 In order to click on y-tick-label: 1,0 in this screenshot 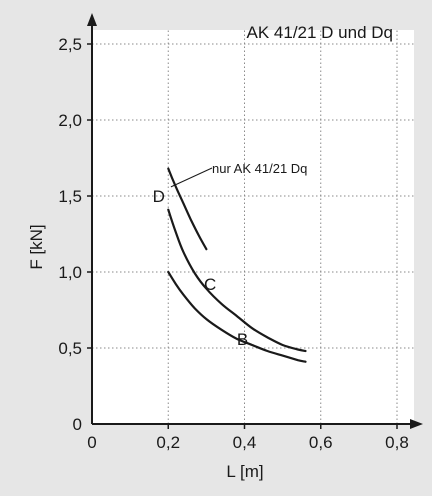, I will do `click(70, 272)`.